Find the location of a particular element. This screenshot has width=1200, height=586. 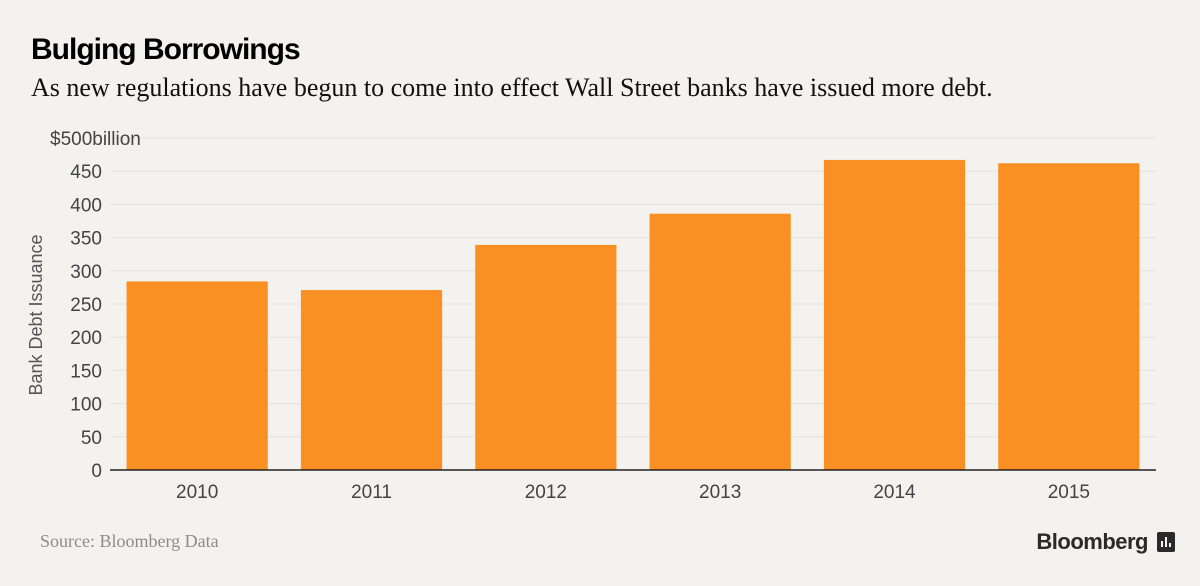

y-tick-label: 0 is located at coordinates (96, 471).